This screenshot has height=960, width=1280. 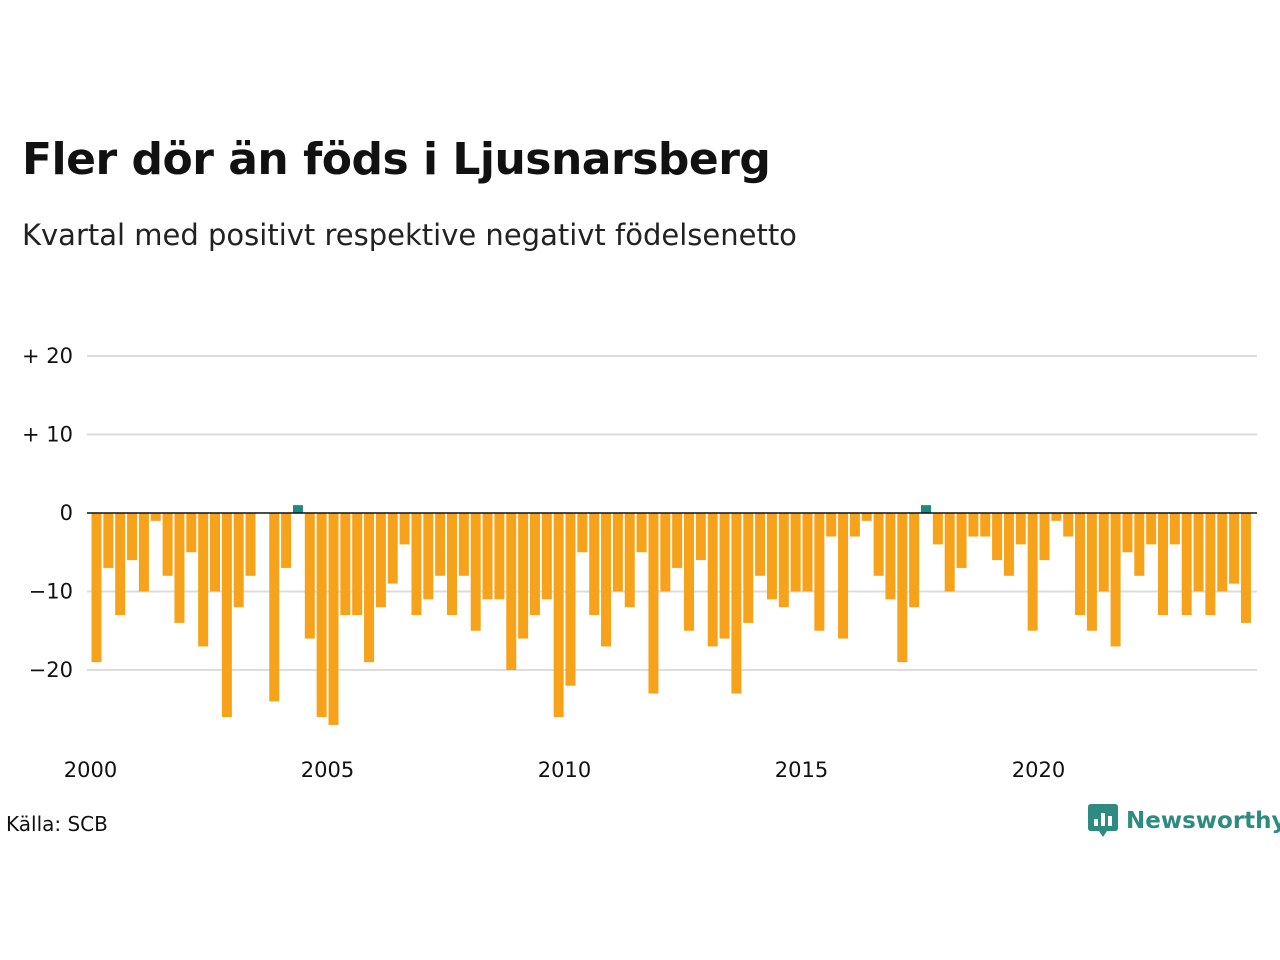 I want to click on x-tick-label: 2005, so click(x=327, y=770).